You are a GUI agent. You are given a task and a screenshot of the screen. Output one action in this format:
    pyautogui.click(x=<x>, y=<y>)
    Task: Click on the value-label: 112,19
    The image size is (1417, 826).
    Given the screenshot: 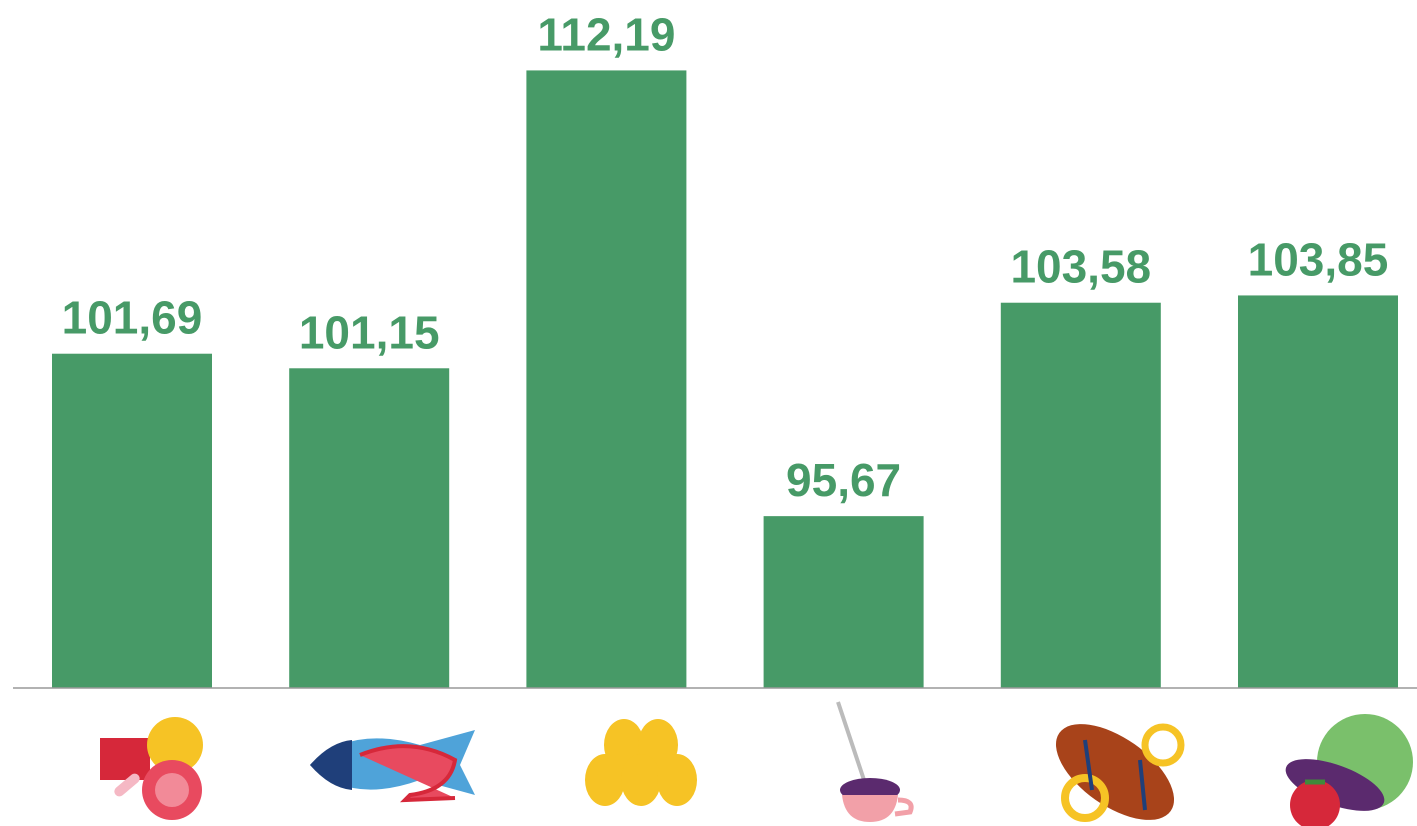 What is the action you would take?
    pyautogui.click(x=606, y=34)
    